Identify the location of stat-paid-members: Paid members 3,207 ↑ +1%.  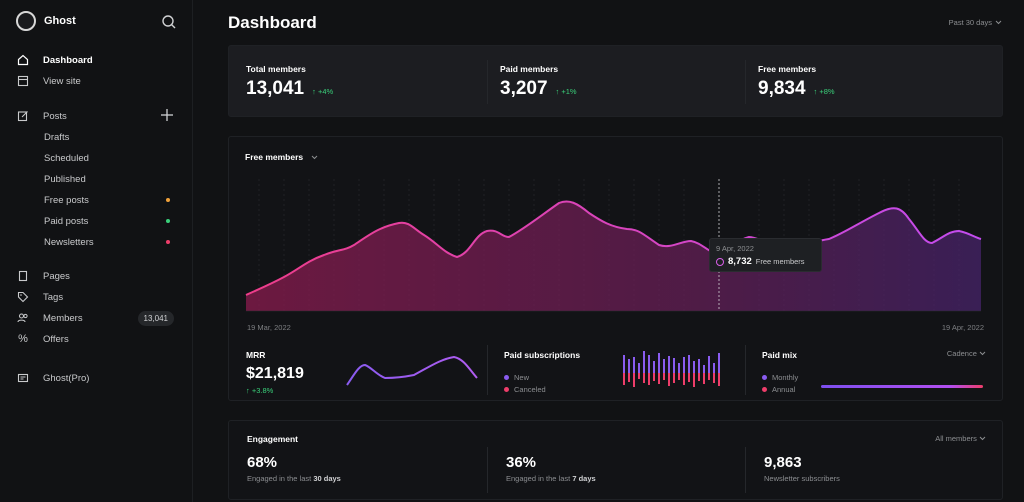
(538, 82).